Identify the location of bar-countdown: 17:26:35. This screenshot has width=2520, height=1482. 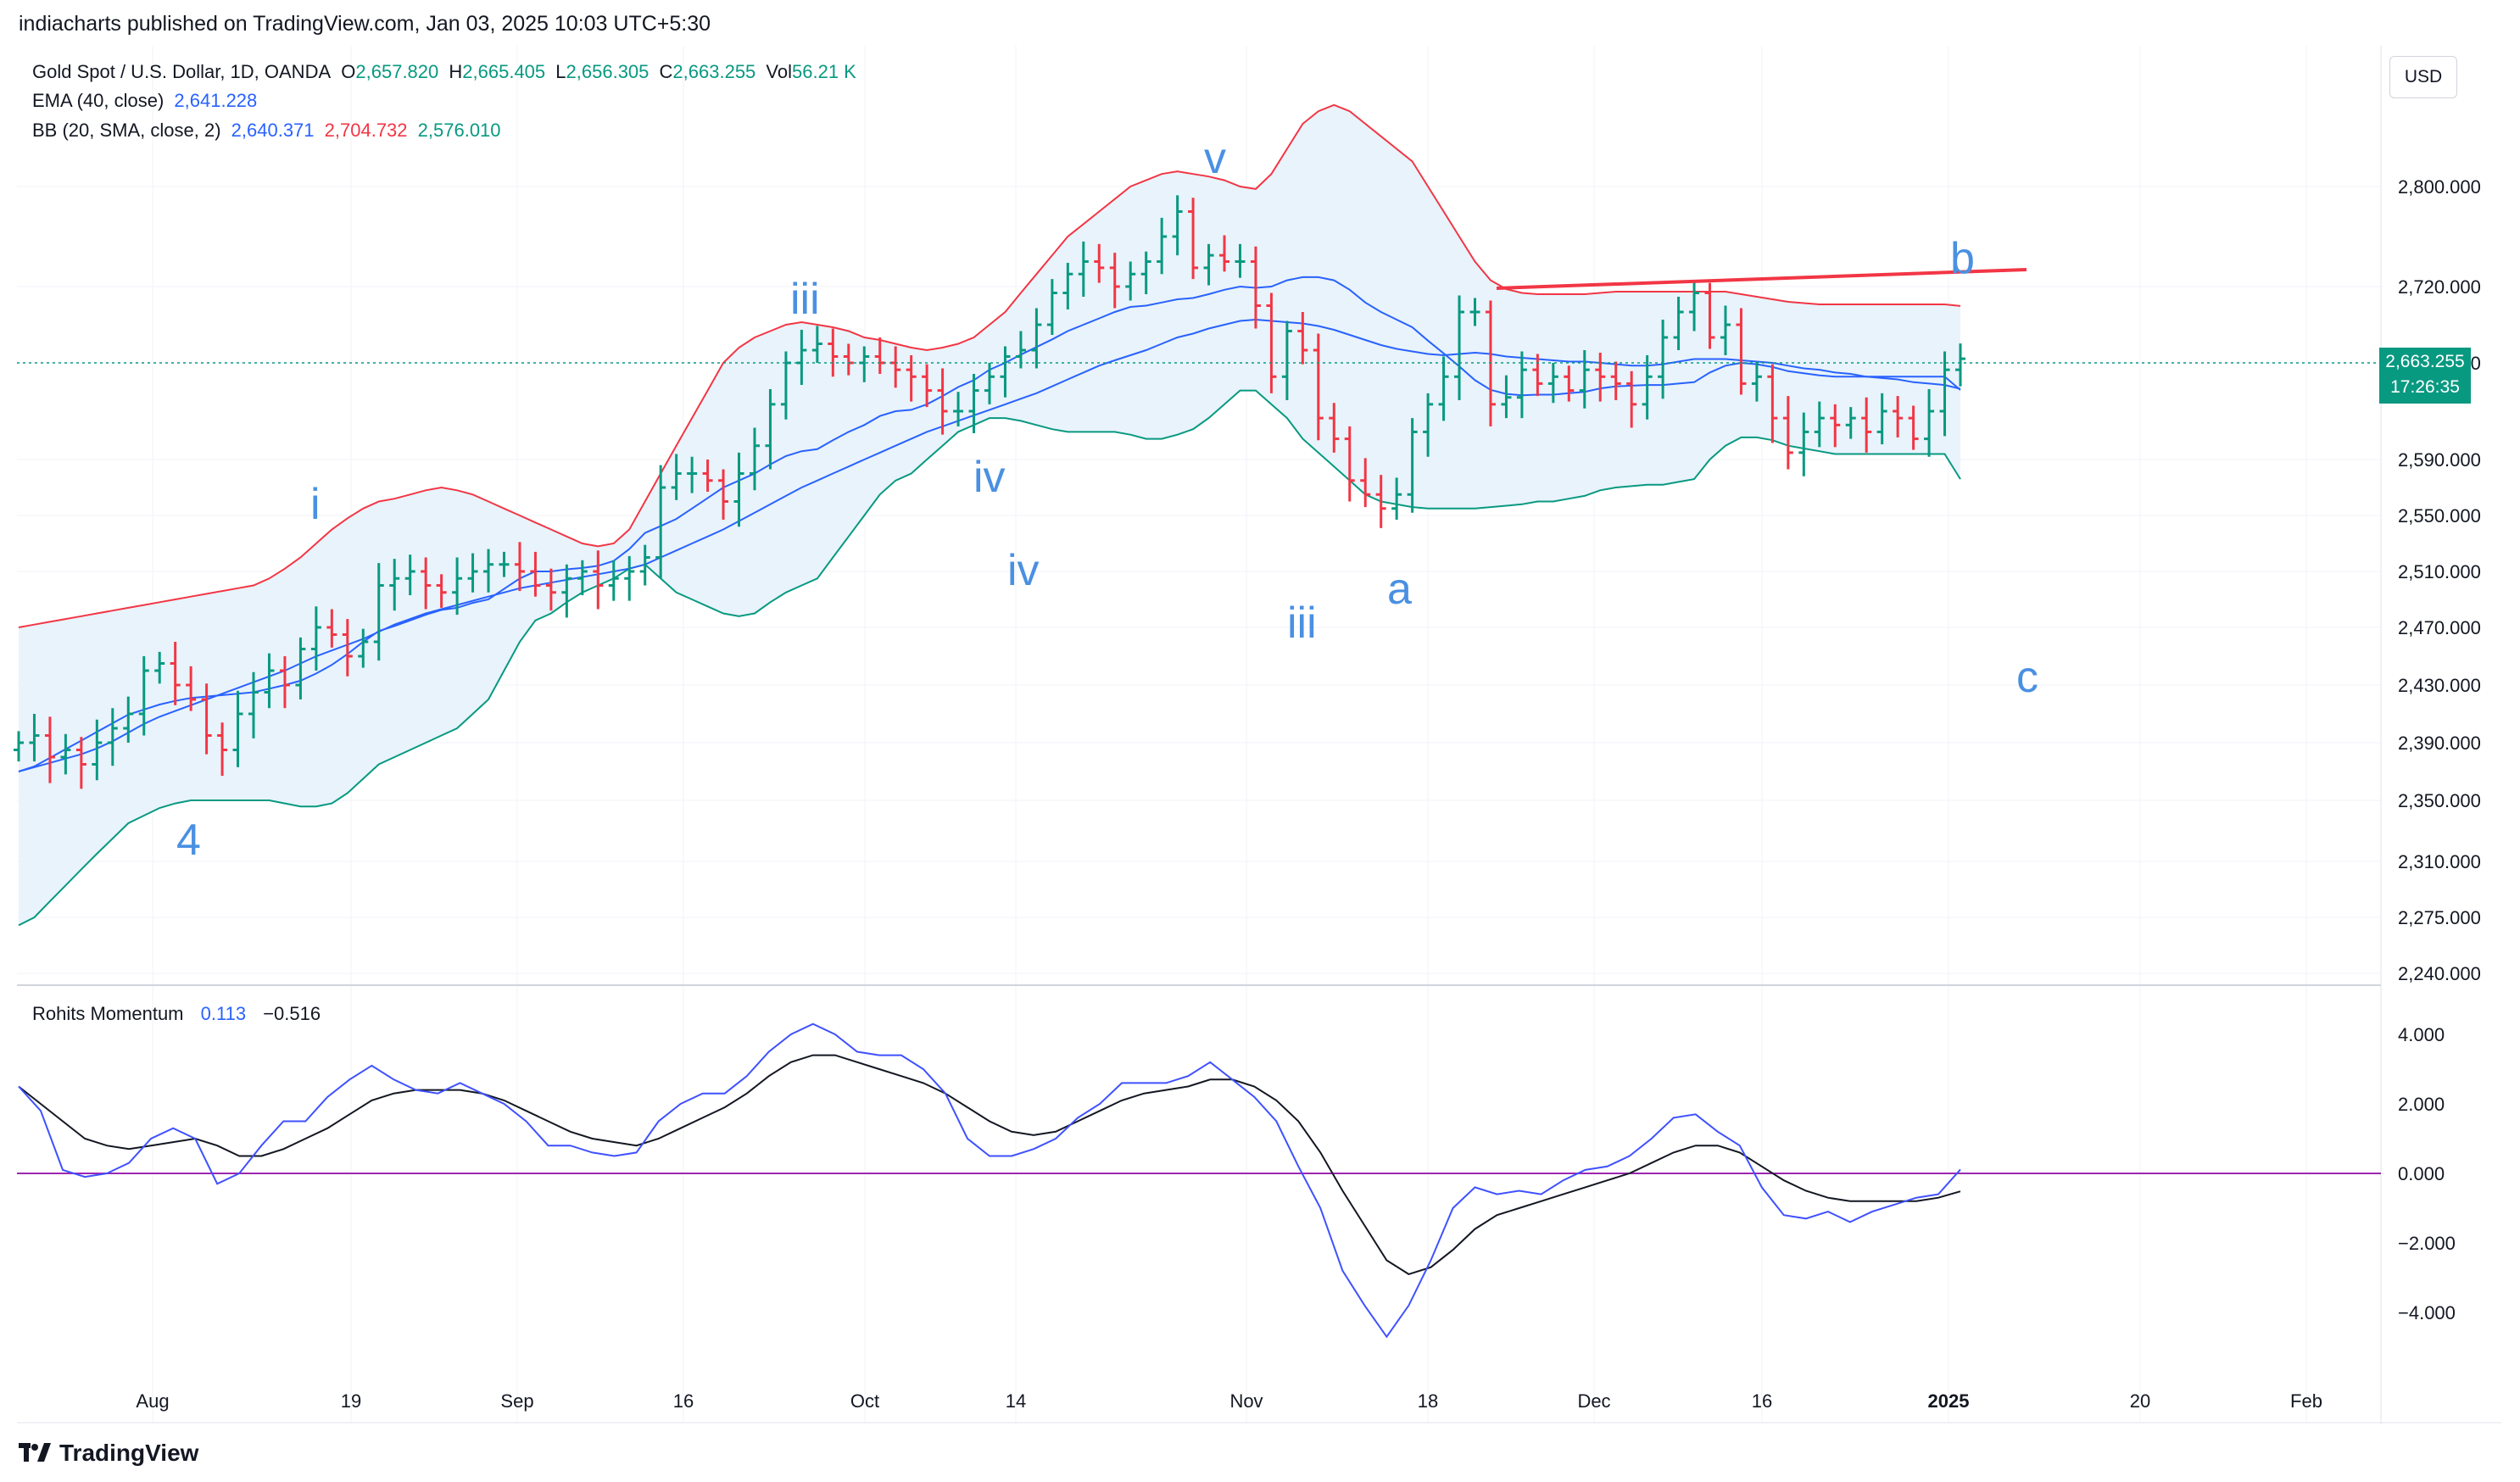
(2425, 387).